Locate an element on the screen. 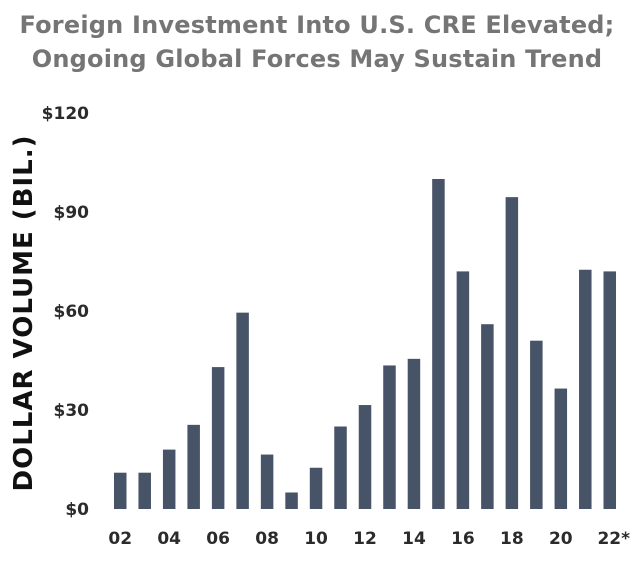  x-axis-ticks: 02 04 06 08 10 12 14 16 18 20 22* is located at coordinates (369, 539).